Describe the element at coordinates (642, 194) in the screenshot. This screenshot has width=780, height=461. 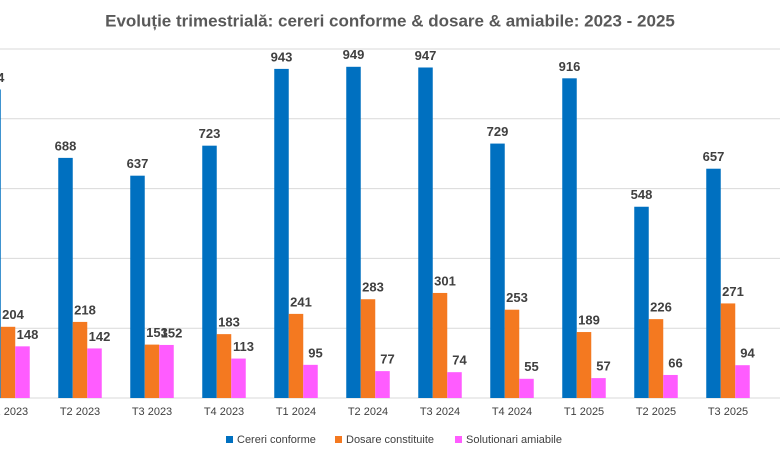
I see `value-label: 548` at that location.